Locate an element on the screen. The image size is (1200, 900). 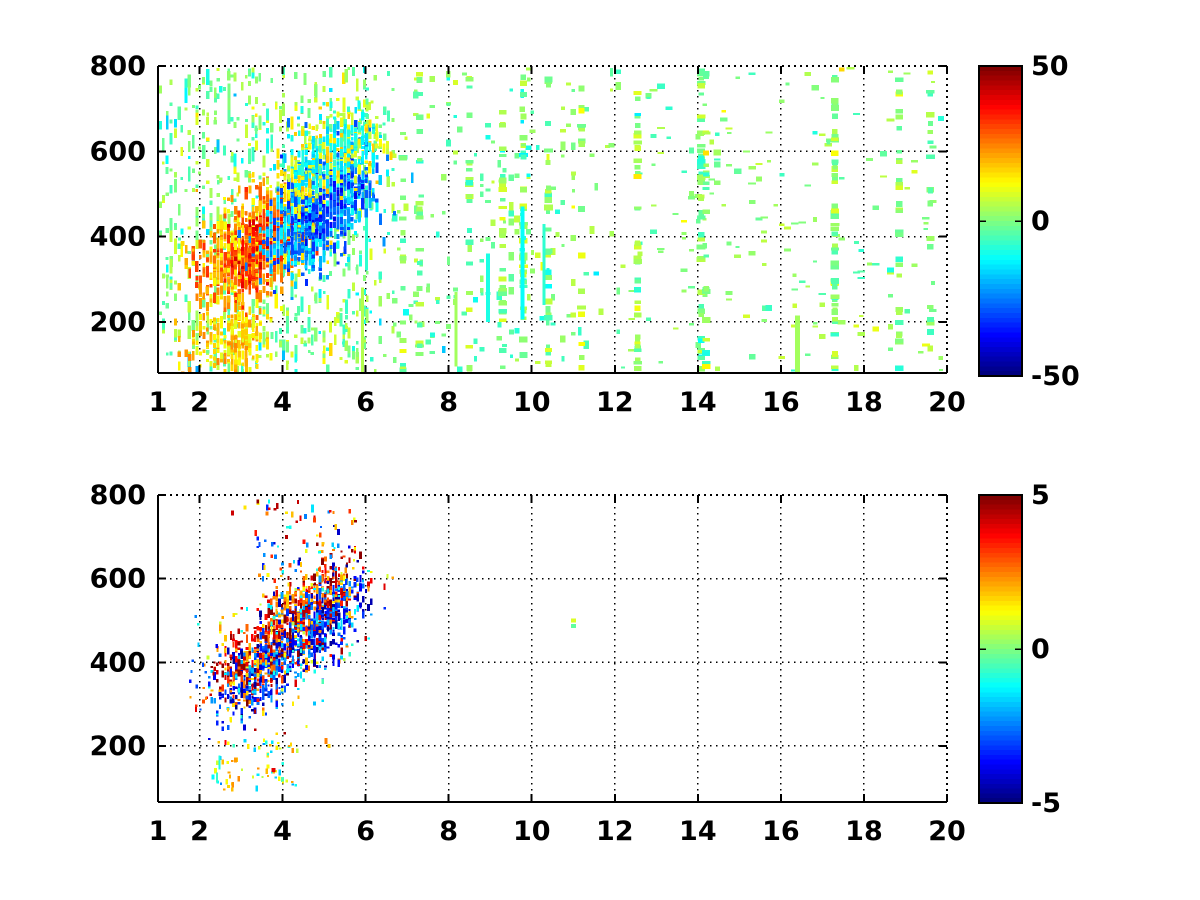
bottom-colorbar: 5 0 -5 is located at coordinates (1019, 649).